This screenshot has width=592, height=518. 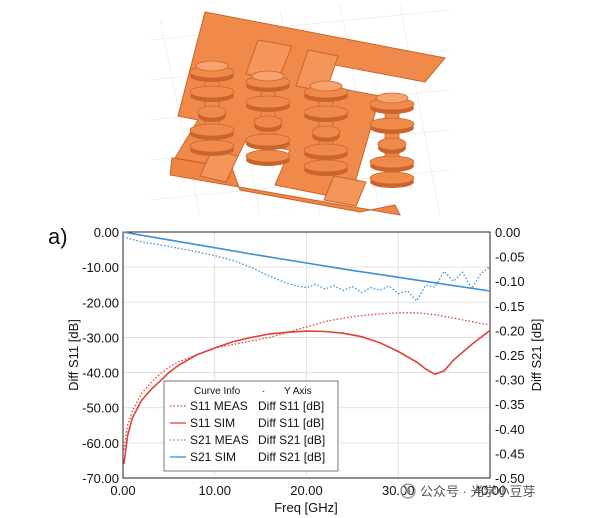 I want to click on y-right-tick-label: -0.40, so click(x=510, y=429).